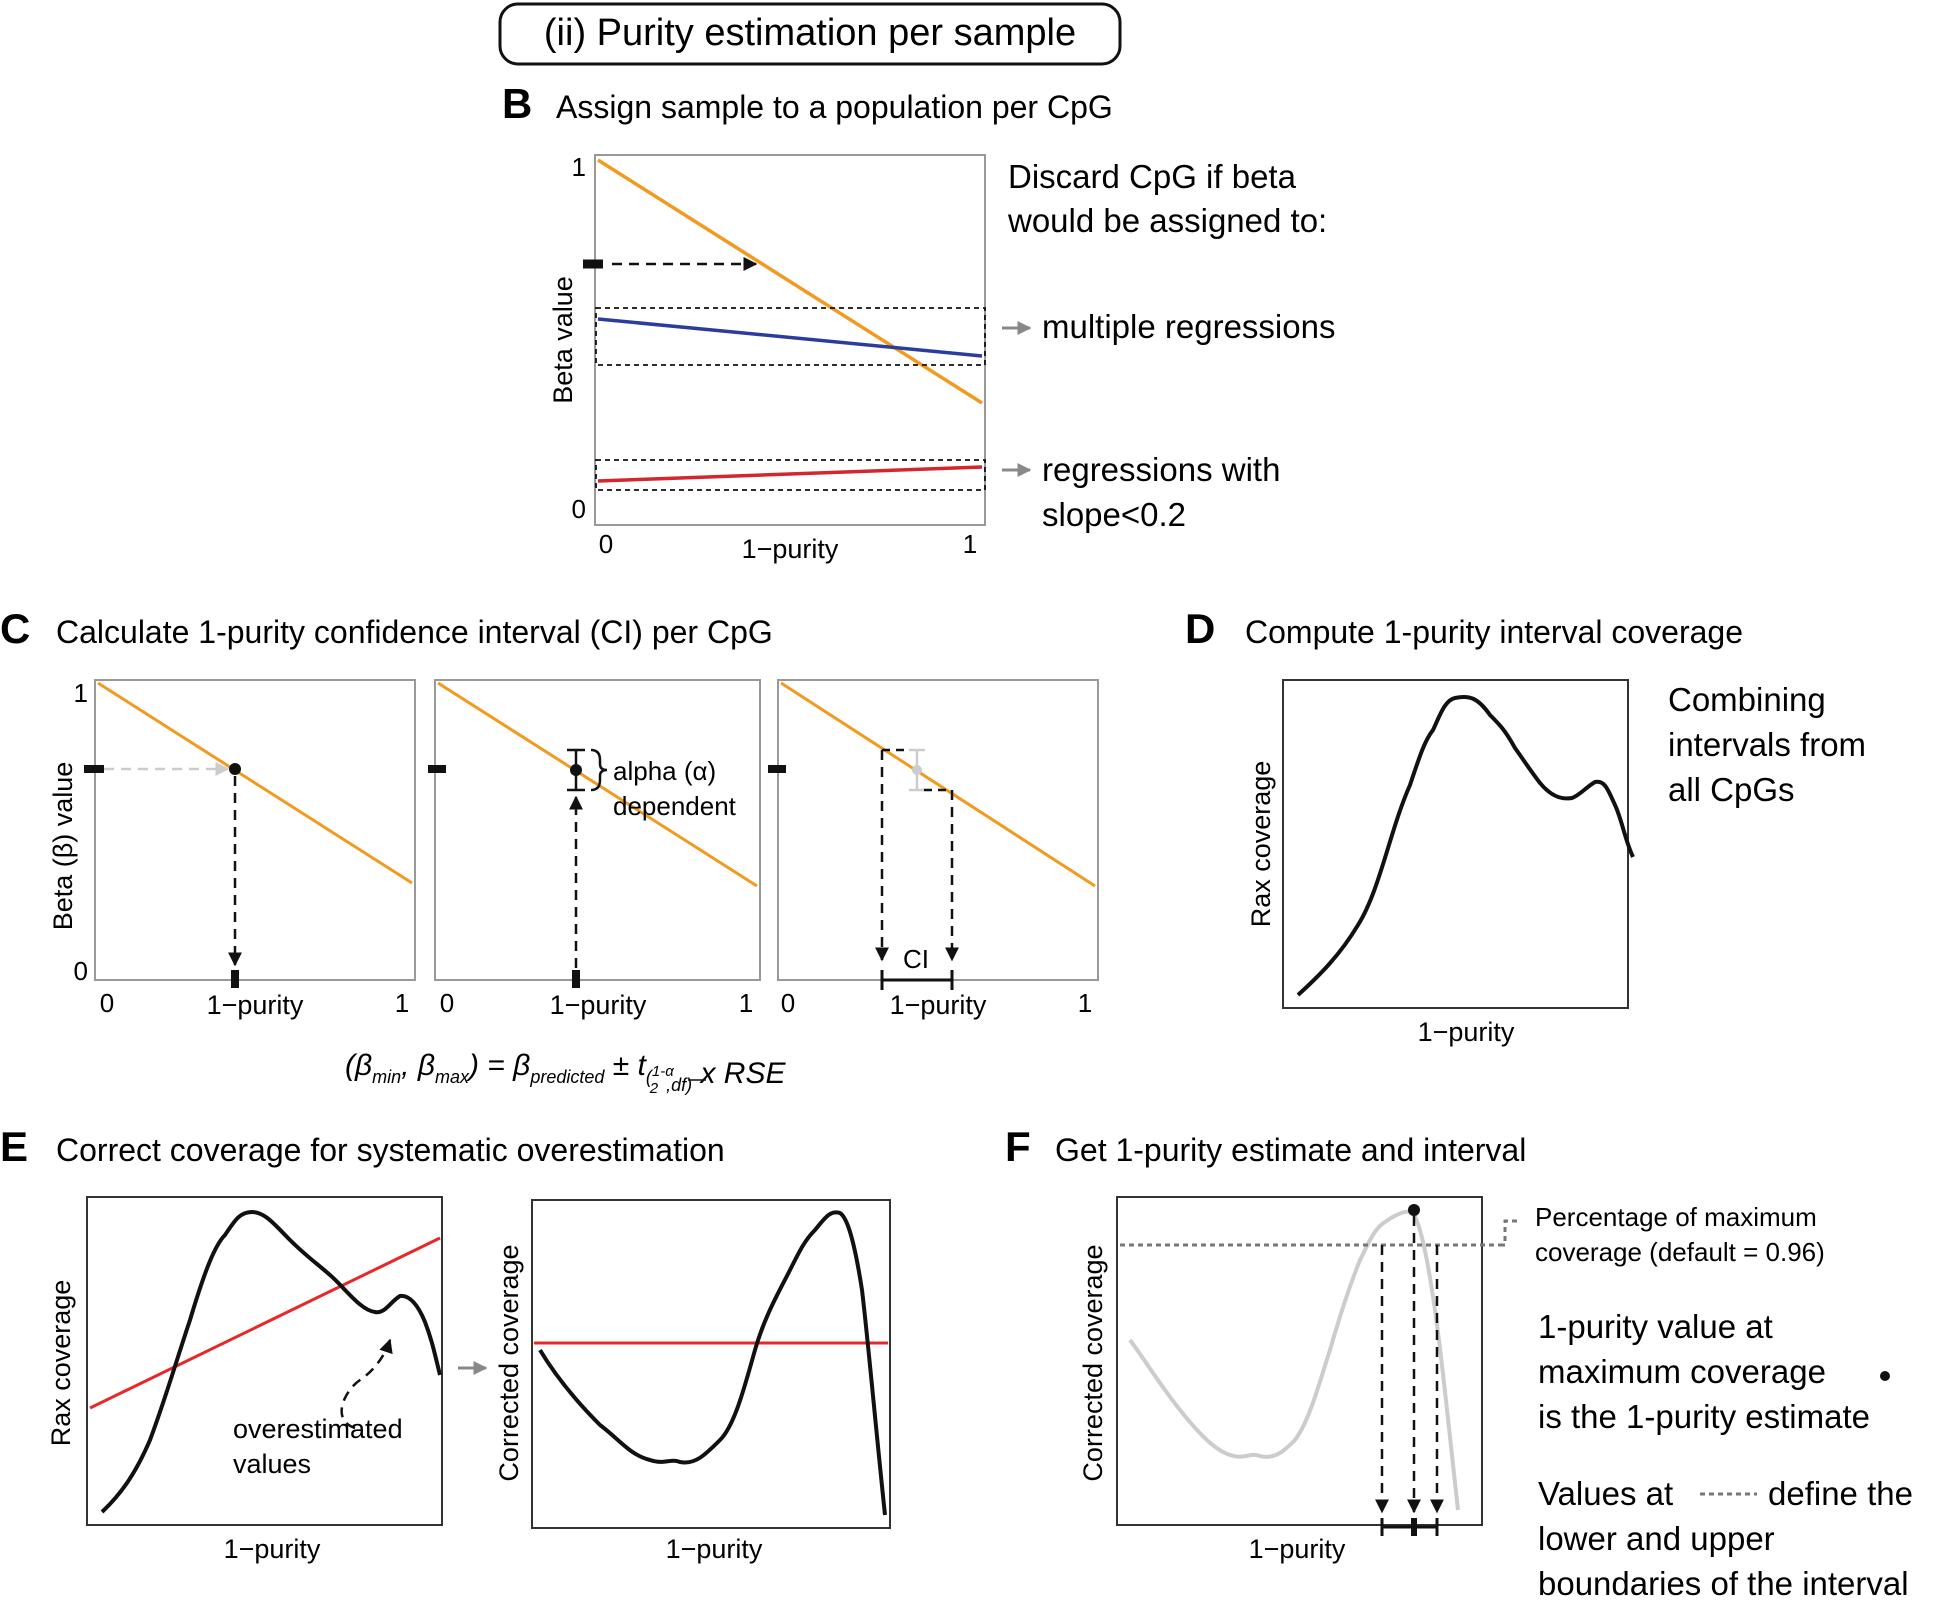 Image resolution: width=1954 pixels, height=1601 pixels. I want to click on threshold-label-1: Percentage of maximum, so click(1676, 1217).